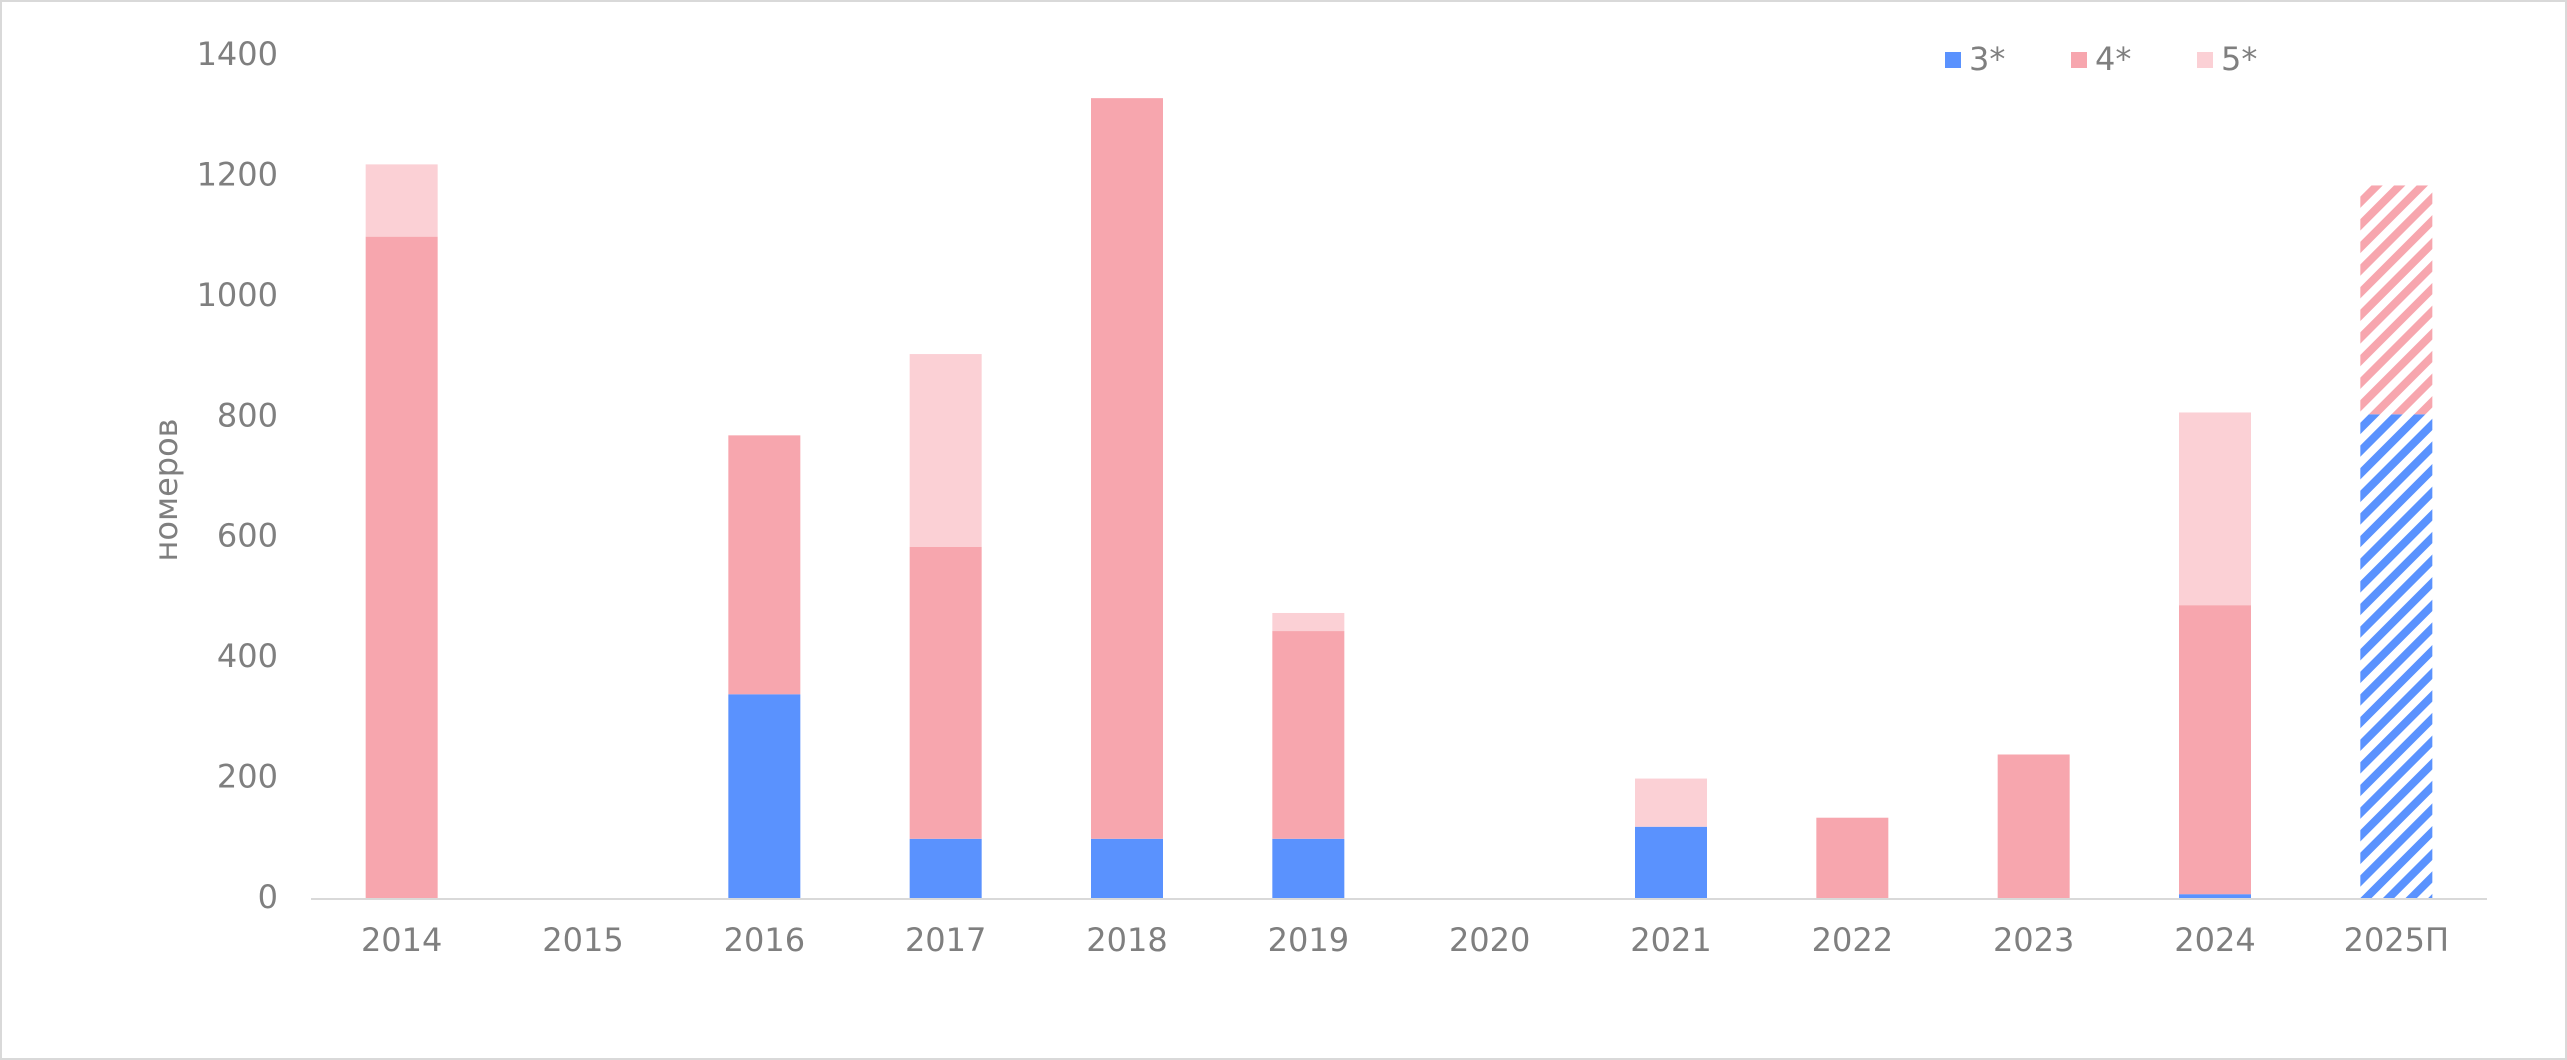  I want to click on x-tick-label: 2016, so click(764, 940).